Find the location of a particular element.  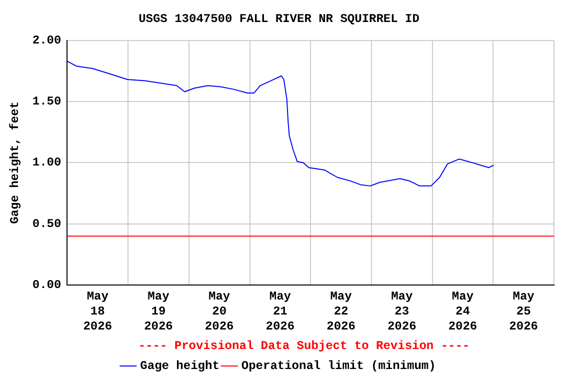

x-tick-label: May 21 2026 is located at coordinates (280, 312).